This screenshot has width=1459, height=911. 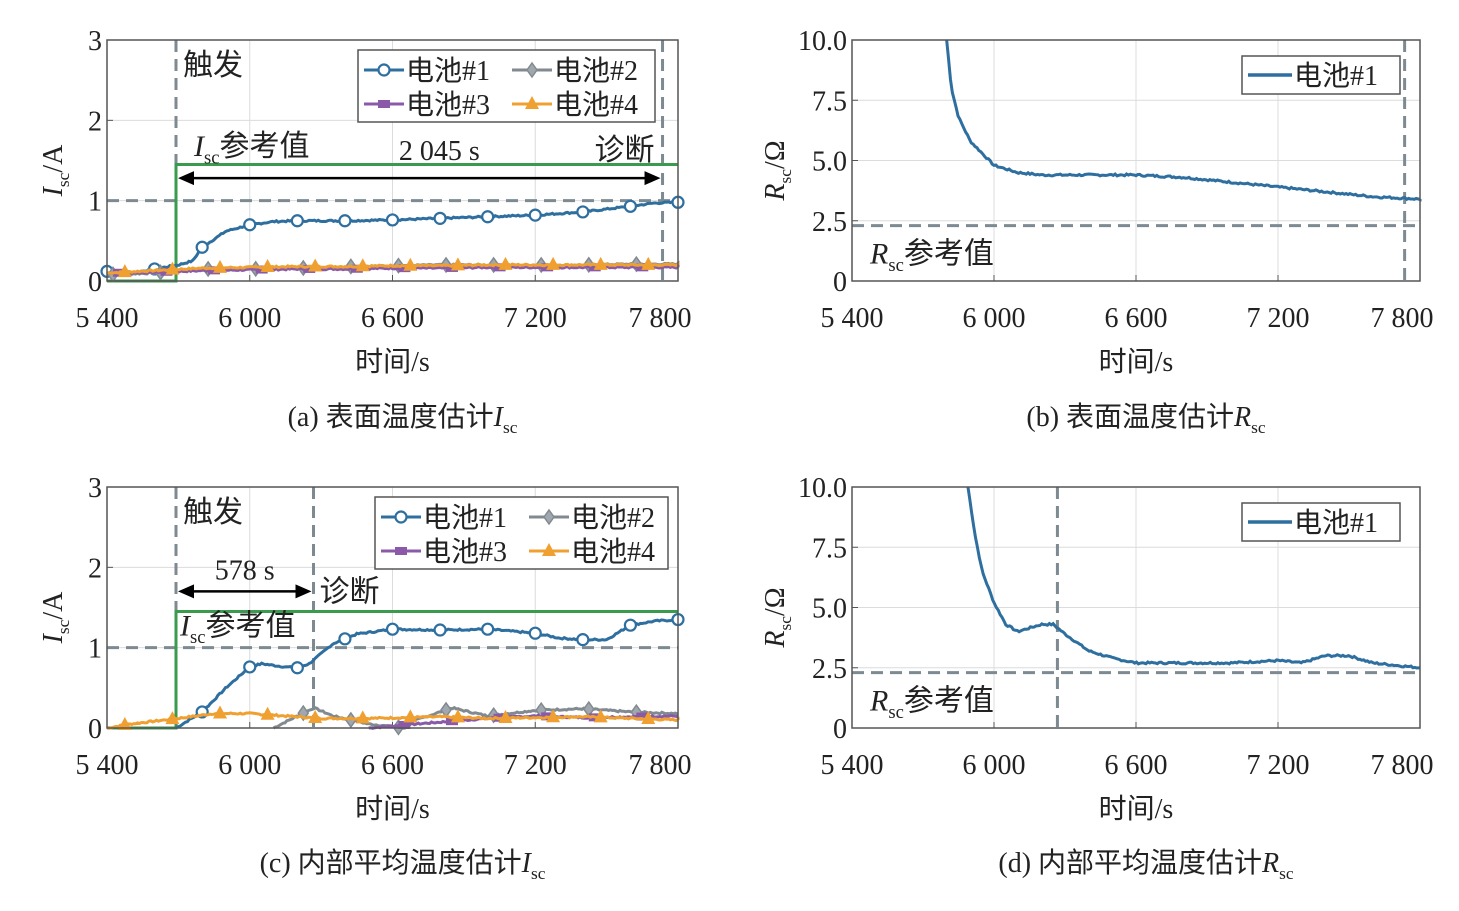 What do you see at coordinates (852, 765) in the screenshot?
I see `x-tick-label: 5 400` at bounding box center [852, 765].